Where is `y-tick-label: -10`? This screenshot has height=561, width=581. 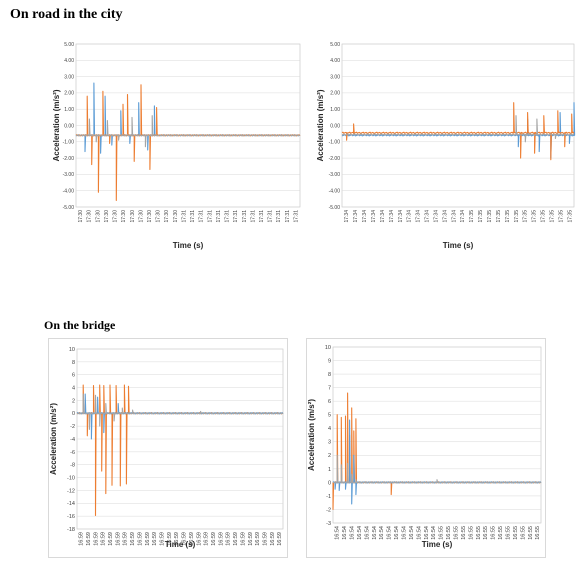 y-tick-label: -10 is located at coordinates (71, 478).